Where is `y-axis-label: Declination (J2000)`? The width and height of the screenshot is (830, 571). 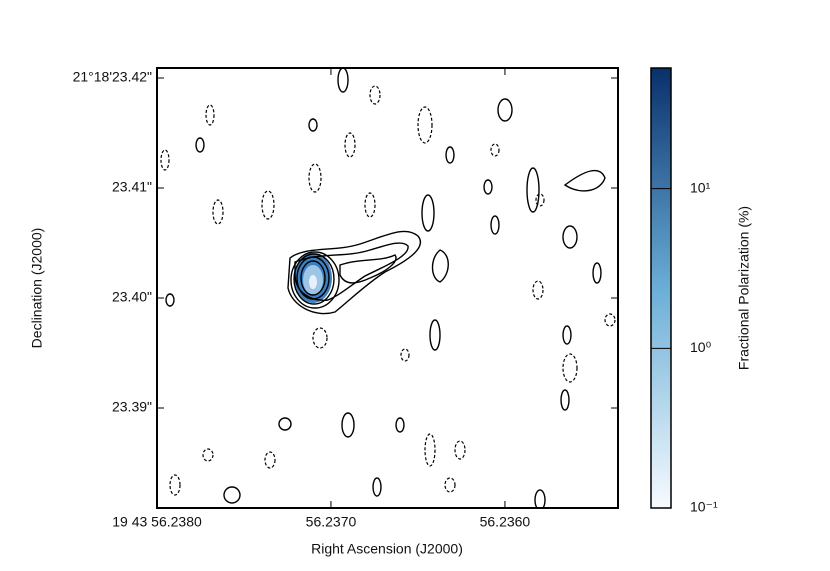
y-axis-label: Declination (J2000) is located at coordinates (37, 288).